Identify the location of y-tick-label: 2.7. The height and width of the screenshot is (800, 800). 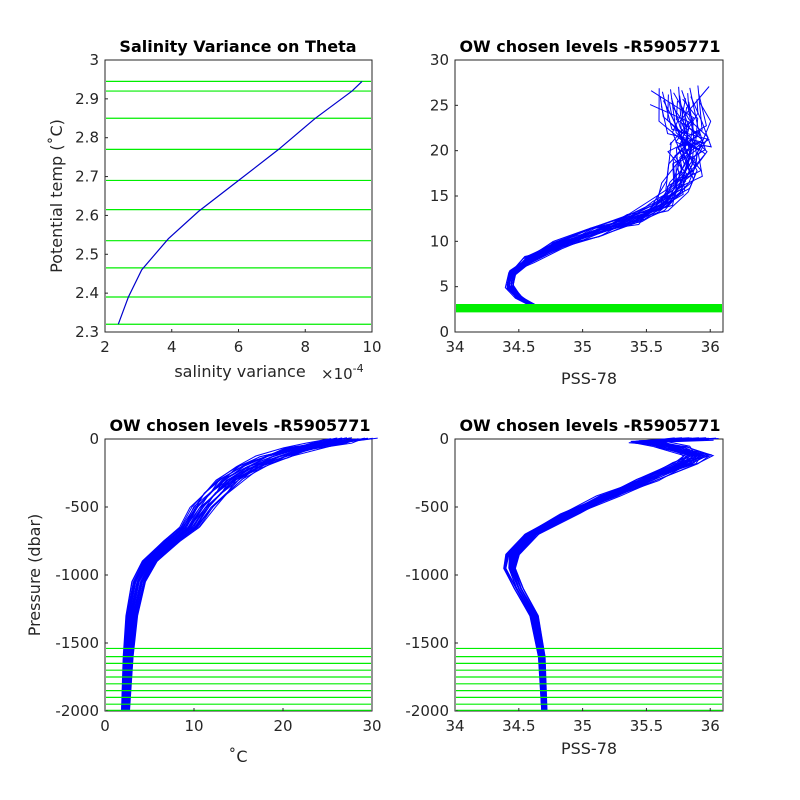
(87, 177).